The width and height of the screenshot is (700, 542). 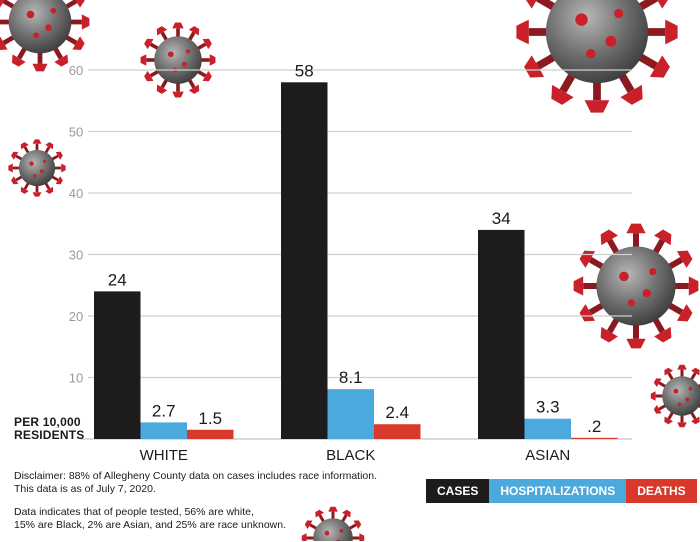 I want to click on category-labels: WHITE BLACK ASIAN, so click(x=355, y=455).